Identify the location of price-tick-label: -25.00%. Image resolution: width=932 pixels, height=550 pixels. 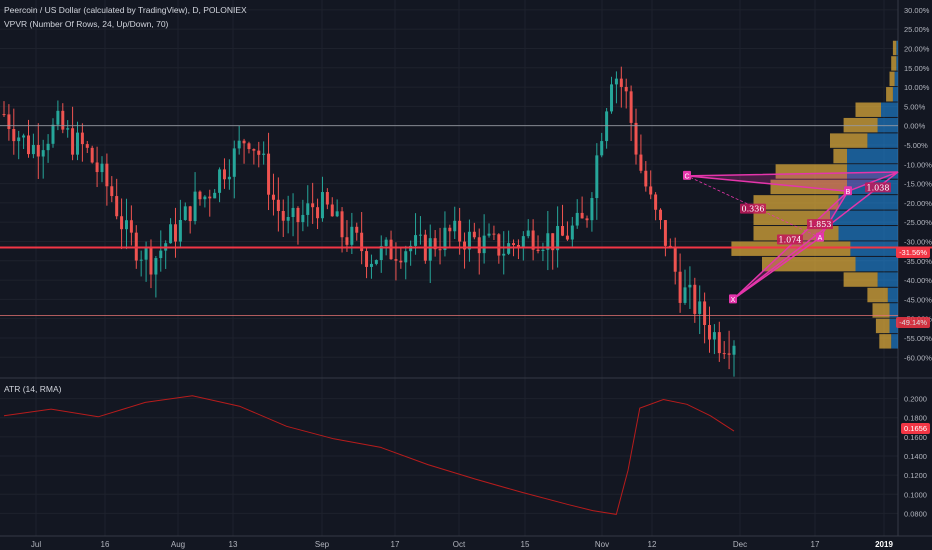
(918, 222).